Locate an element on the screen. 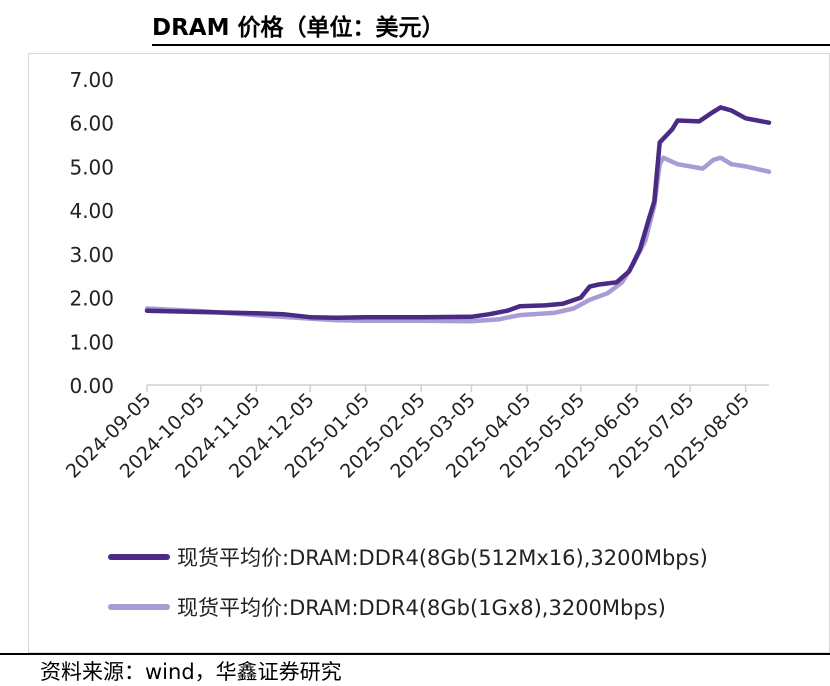 The height and width of the screenshot is (686, 830). y-tick-label: 2.00 is located at coordinates (91, 299).